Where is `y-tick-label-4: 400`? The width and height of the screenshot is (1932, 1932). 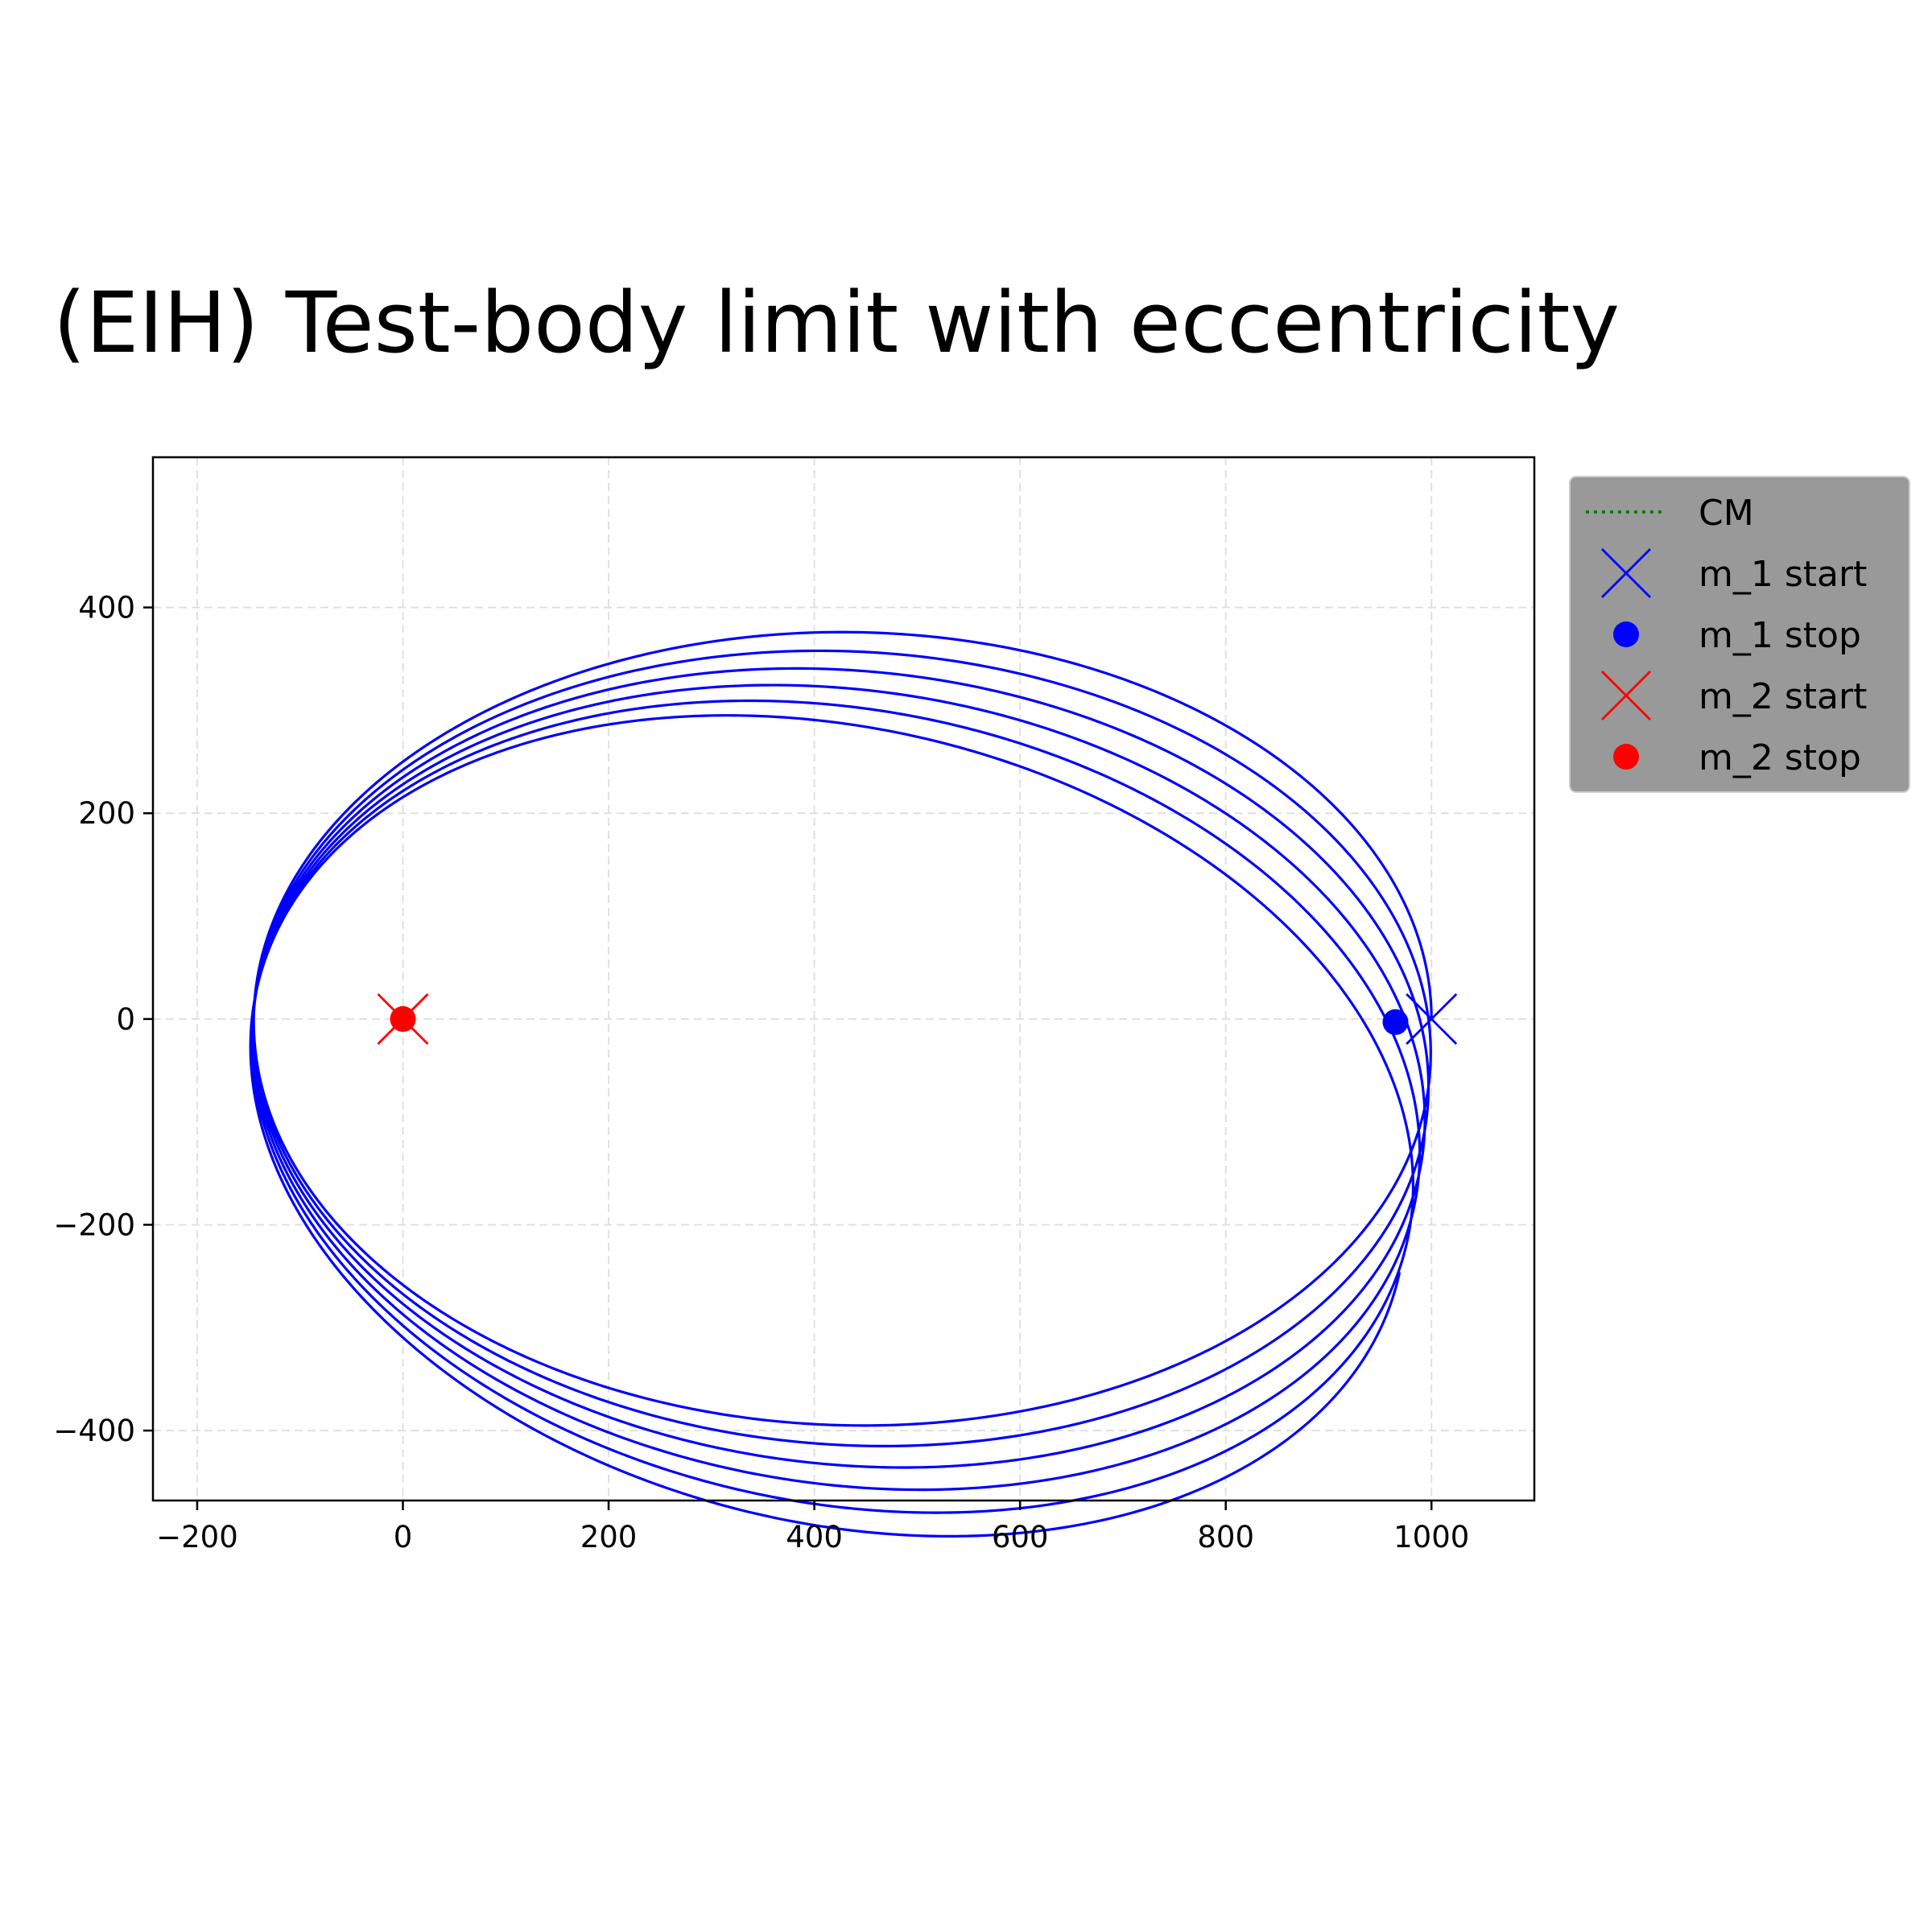
y-tick-label-4: 400 is located at coordinates (106, 608).